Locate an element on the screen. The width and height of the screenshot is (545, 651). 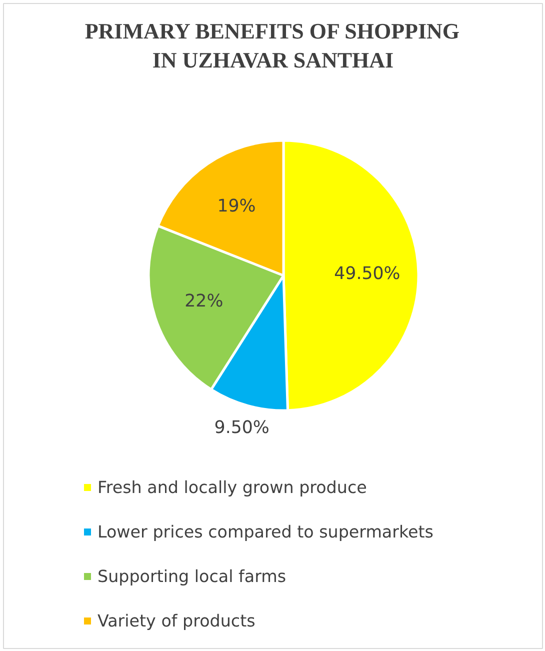
data-label: 22% is located at coordinates (204, 301).